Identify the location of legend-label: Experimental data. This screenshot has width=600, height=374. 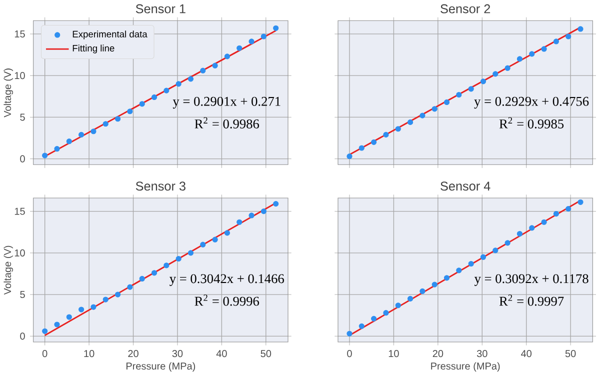
(110, 35).